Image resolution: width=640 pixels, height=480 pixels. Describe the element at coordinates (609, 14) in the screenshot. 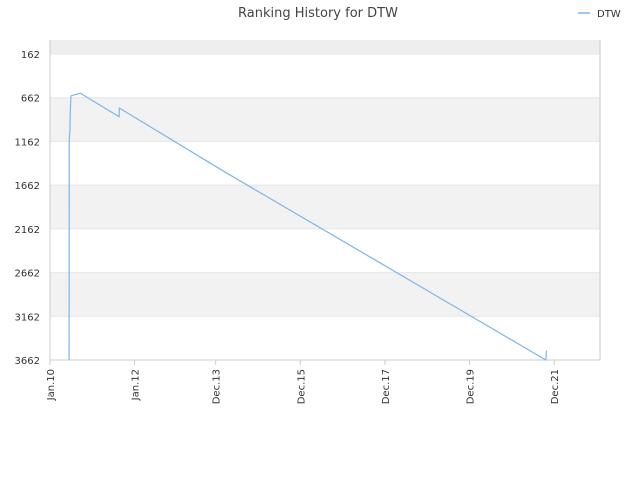

I see `legend-label-dtw: DTW` at that location.